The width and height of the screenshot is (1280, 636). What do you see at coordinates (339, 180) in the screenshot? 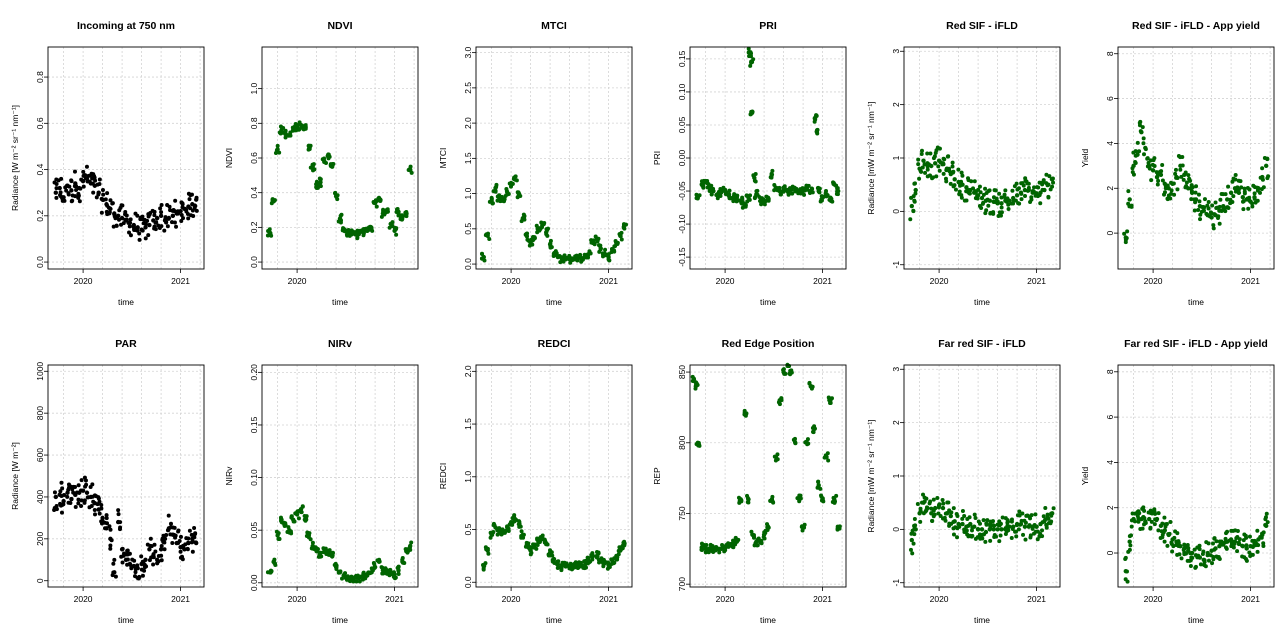
I see `series-points` at bounding box center [339, 180].